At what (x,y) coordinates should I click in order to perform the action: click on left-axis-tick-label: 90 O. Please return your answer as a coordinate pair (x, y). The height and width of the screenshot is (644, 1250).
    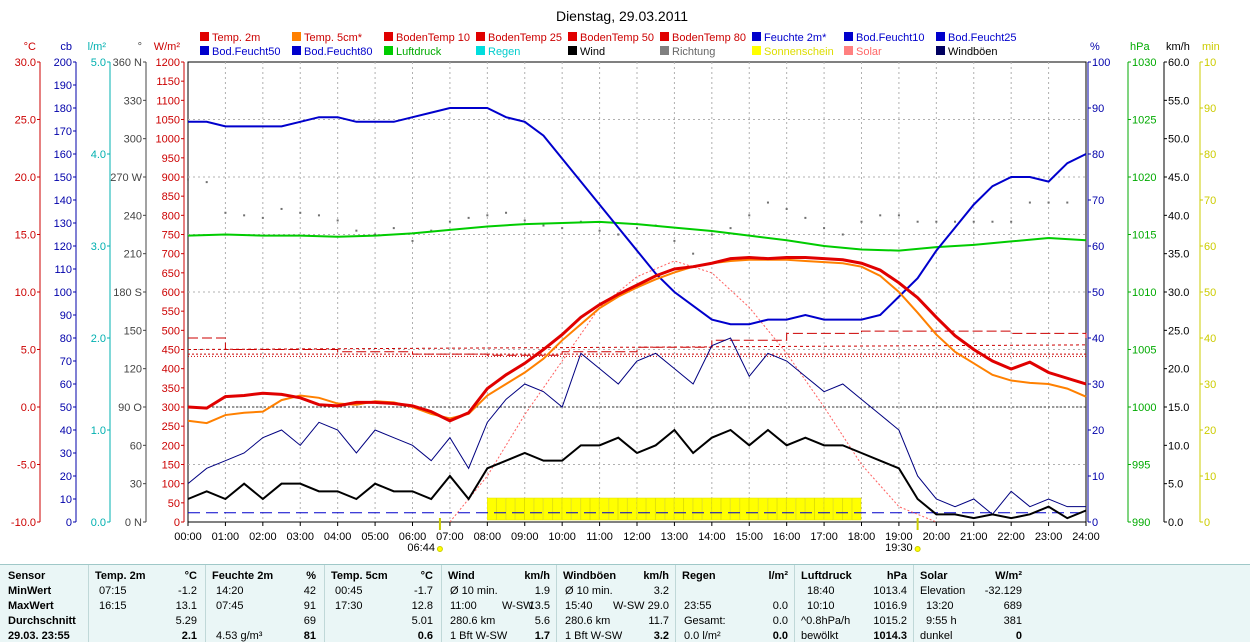
    Looking at the image, I should click on (130, 408).